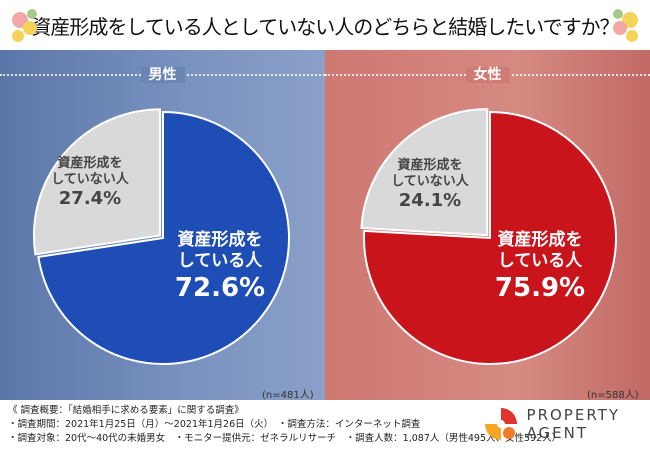  Describe the element at coordinates (162, 75) in the screenshot. I see `male-title: 男性` at that location.